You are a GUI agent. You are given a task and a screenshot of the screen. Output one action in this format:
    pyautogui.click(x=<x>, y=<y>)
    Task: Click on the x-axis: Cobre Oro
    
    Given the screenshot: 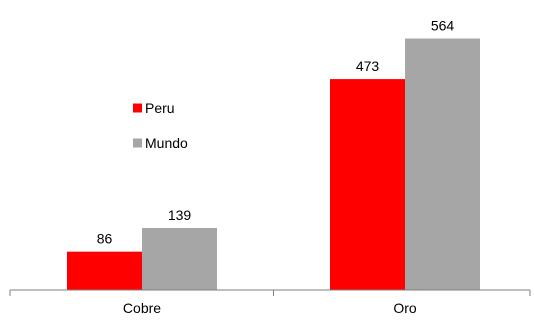 What is the action you would take?
    pyautogui.click(x=270, y=302)
    